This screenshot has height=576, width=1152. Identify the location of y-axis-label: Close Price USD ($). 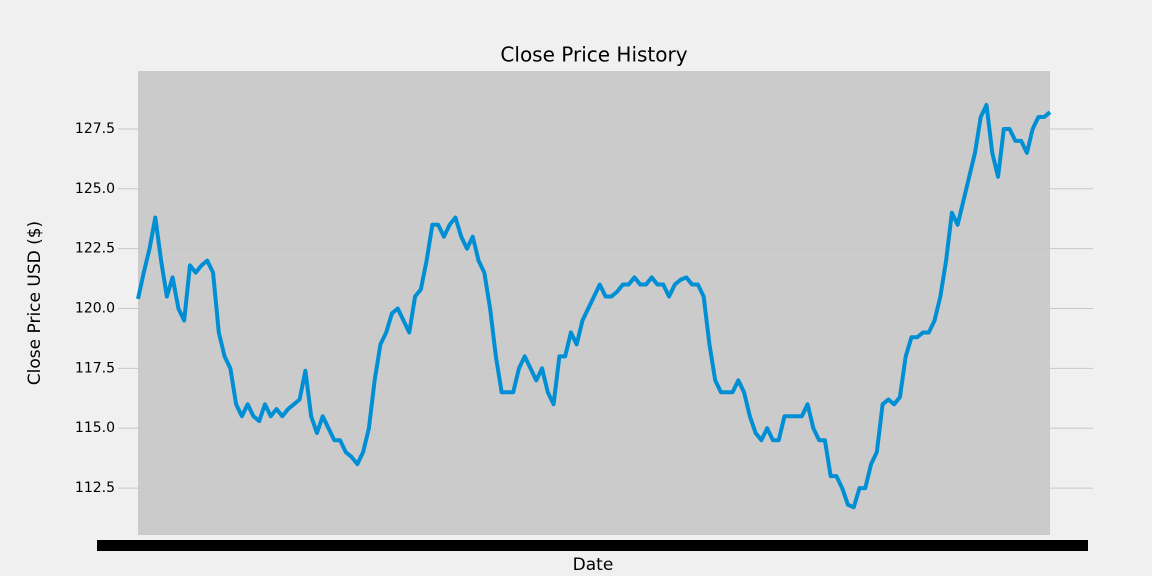
(35, 303).